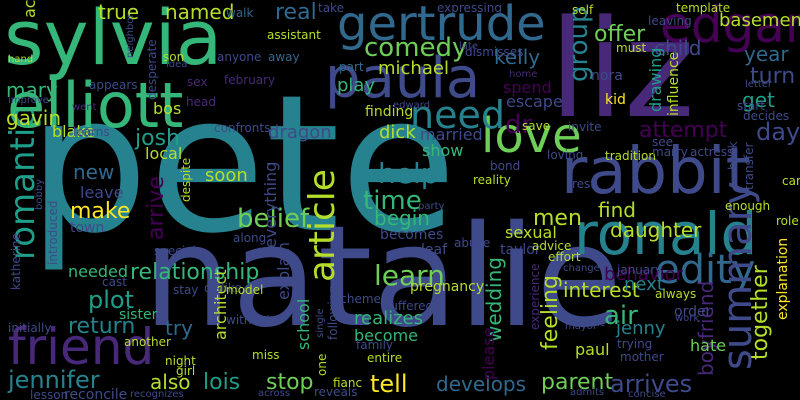 The width and height of the screenshot is (800, 400). Describe the element at coordinates (119, 12) in the screenshot. I see `word-true: true` at that location.